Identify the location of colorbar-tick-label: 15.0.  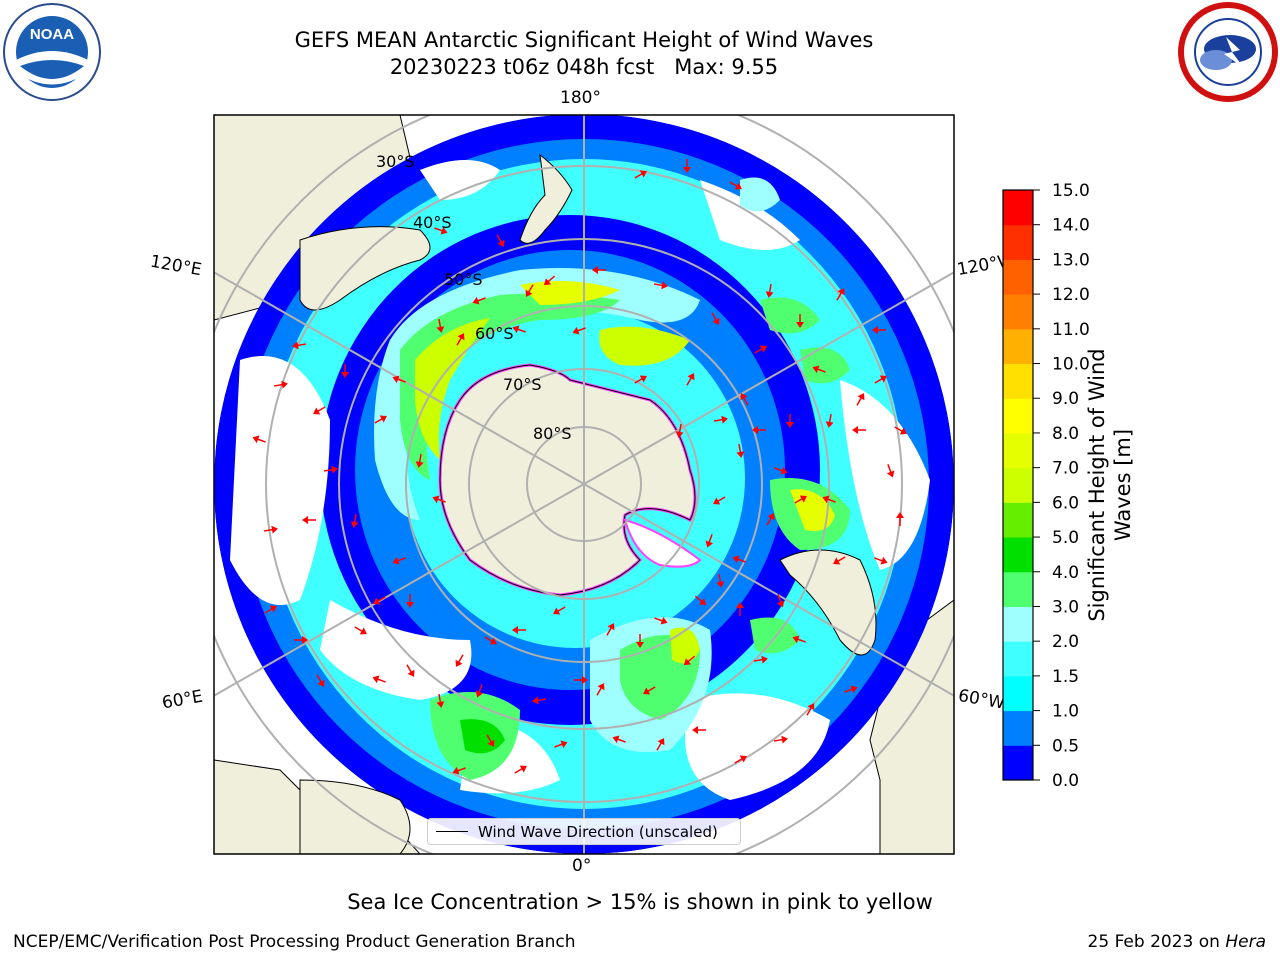
(1071, 191).